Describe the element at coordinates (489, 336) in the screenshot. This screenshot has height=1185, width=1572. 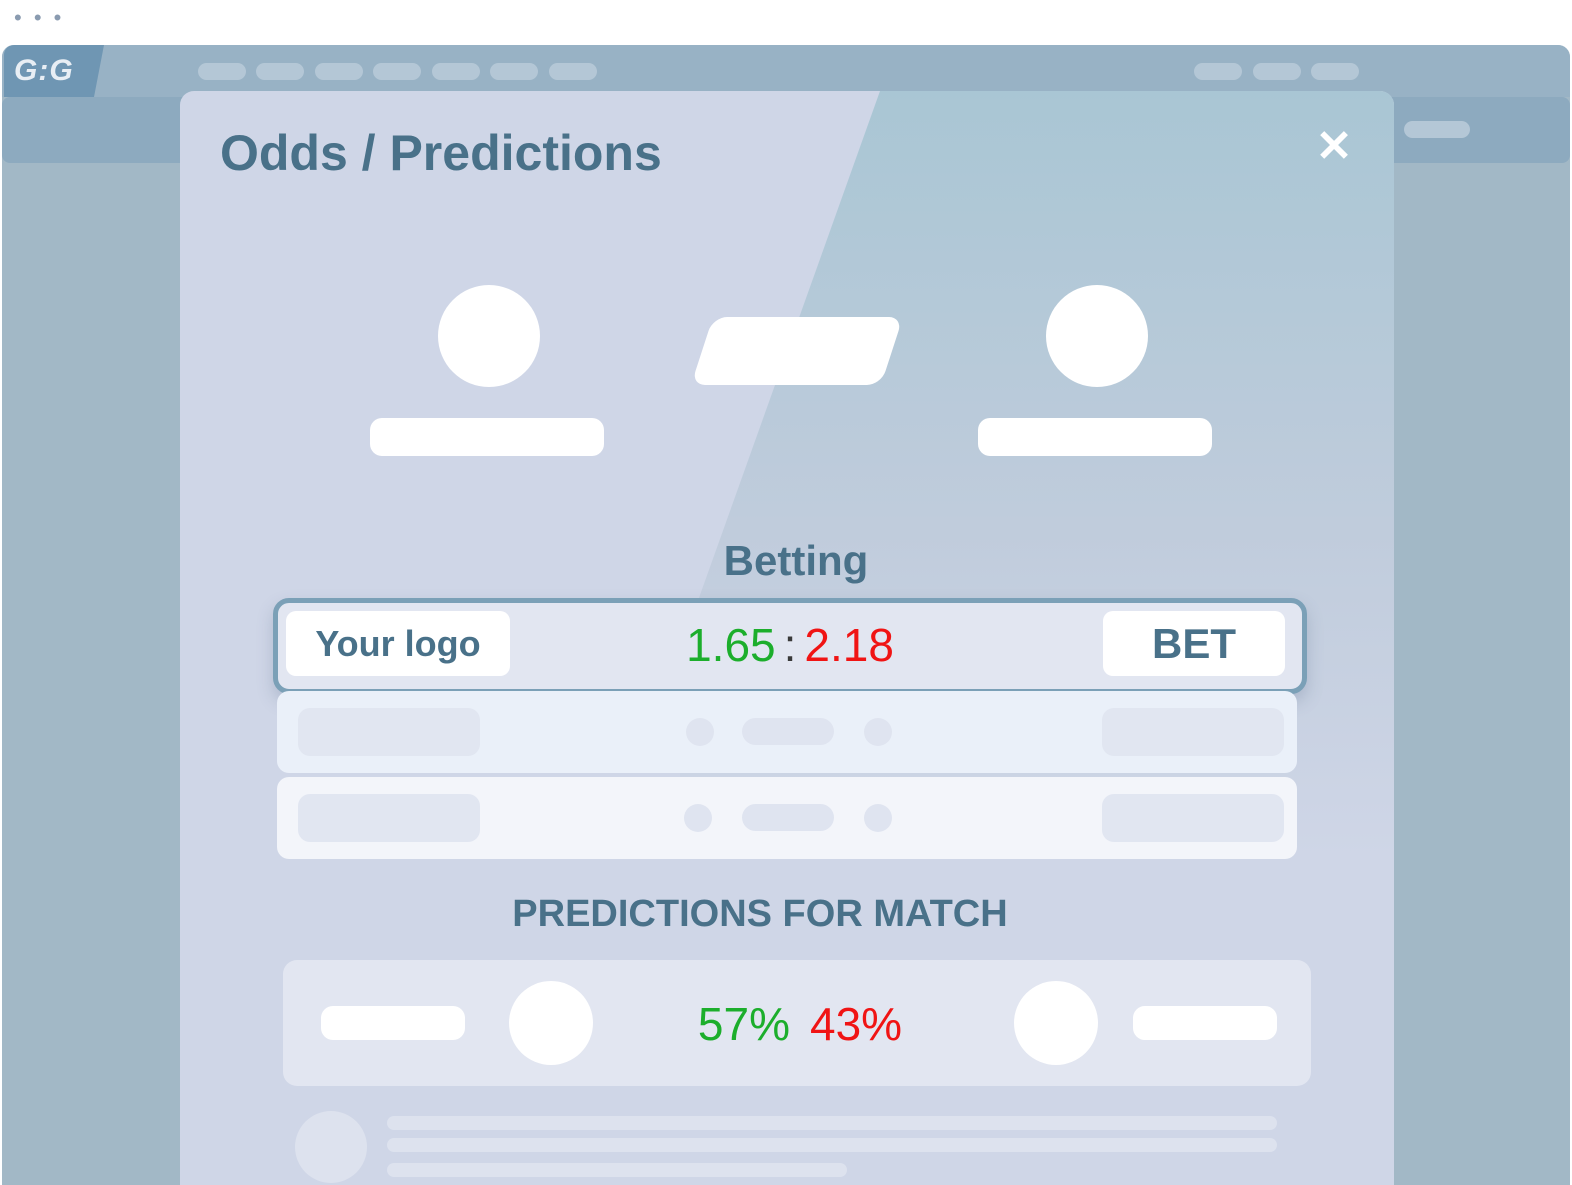
I see `home-team-avatar` at that location.